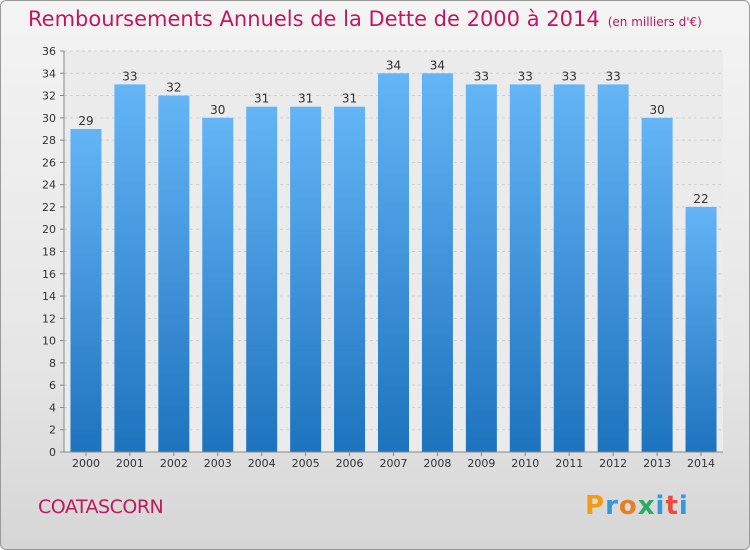 This screenshot has height=550, width=750. What do you see at coordinates (262, 463) in the screenshot?
I see `x-tick-label-2004: 2004` at bounding box center [262, 463].